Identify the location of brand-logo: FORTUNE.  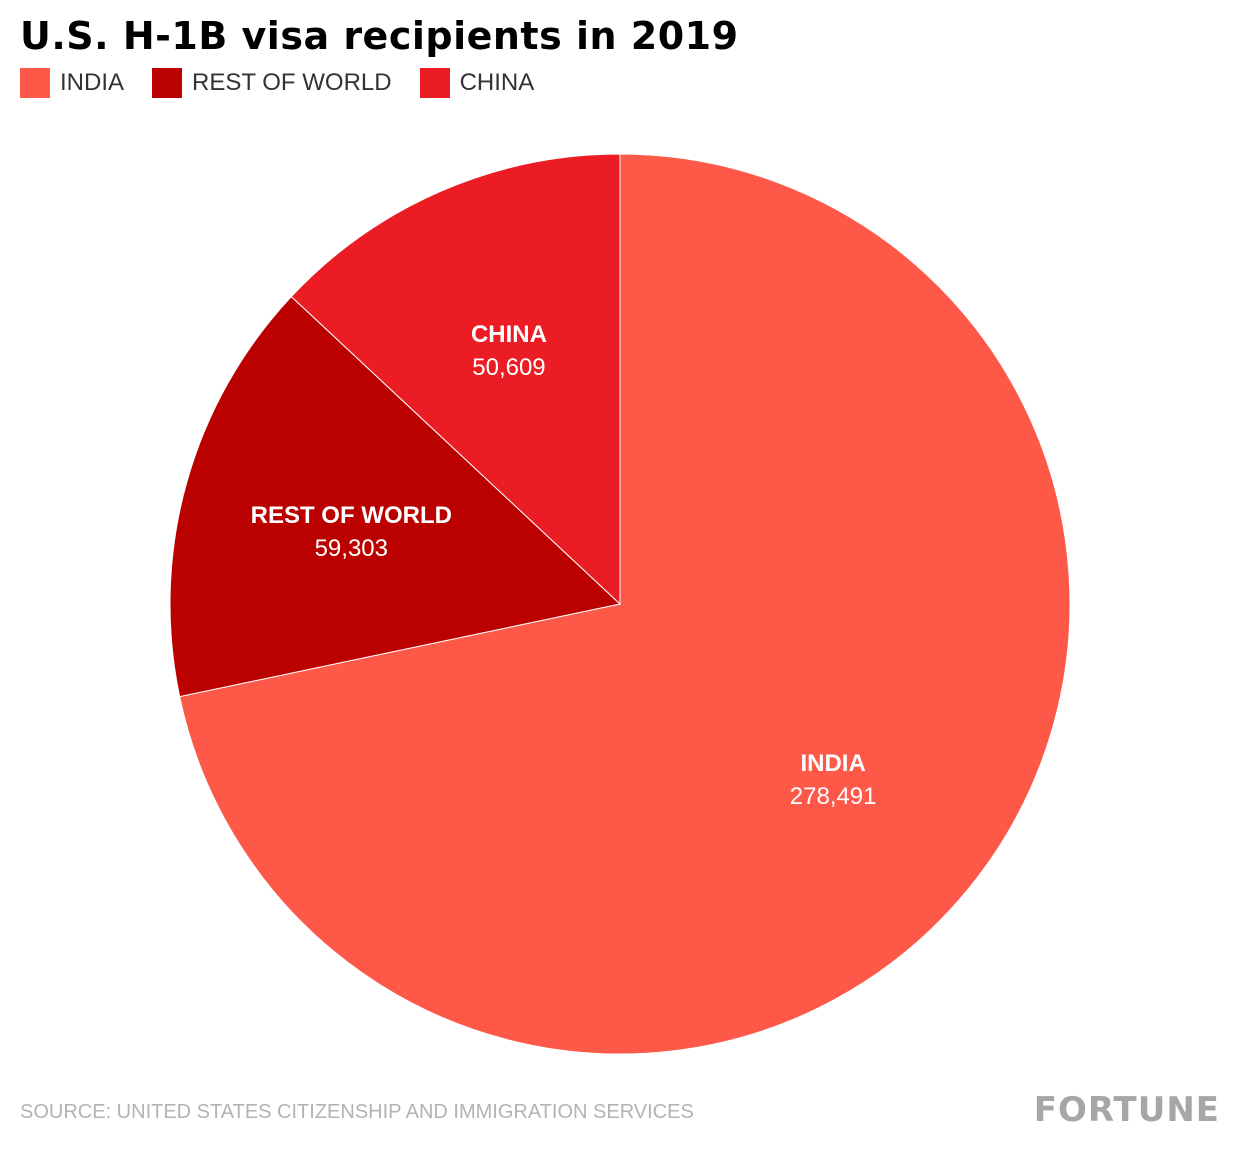
(1126, 1110).